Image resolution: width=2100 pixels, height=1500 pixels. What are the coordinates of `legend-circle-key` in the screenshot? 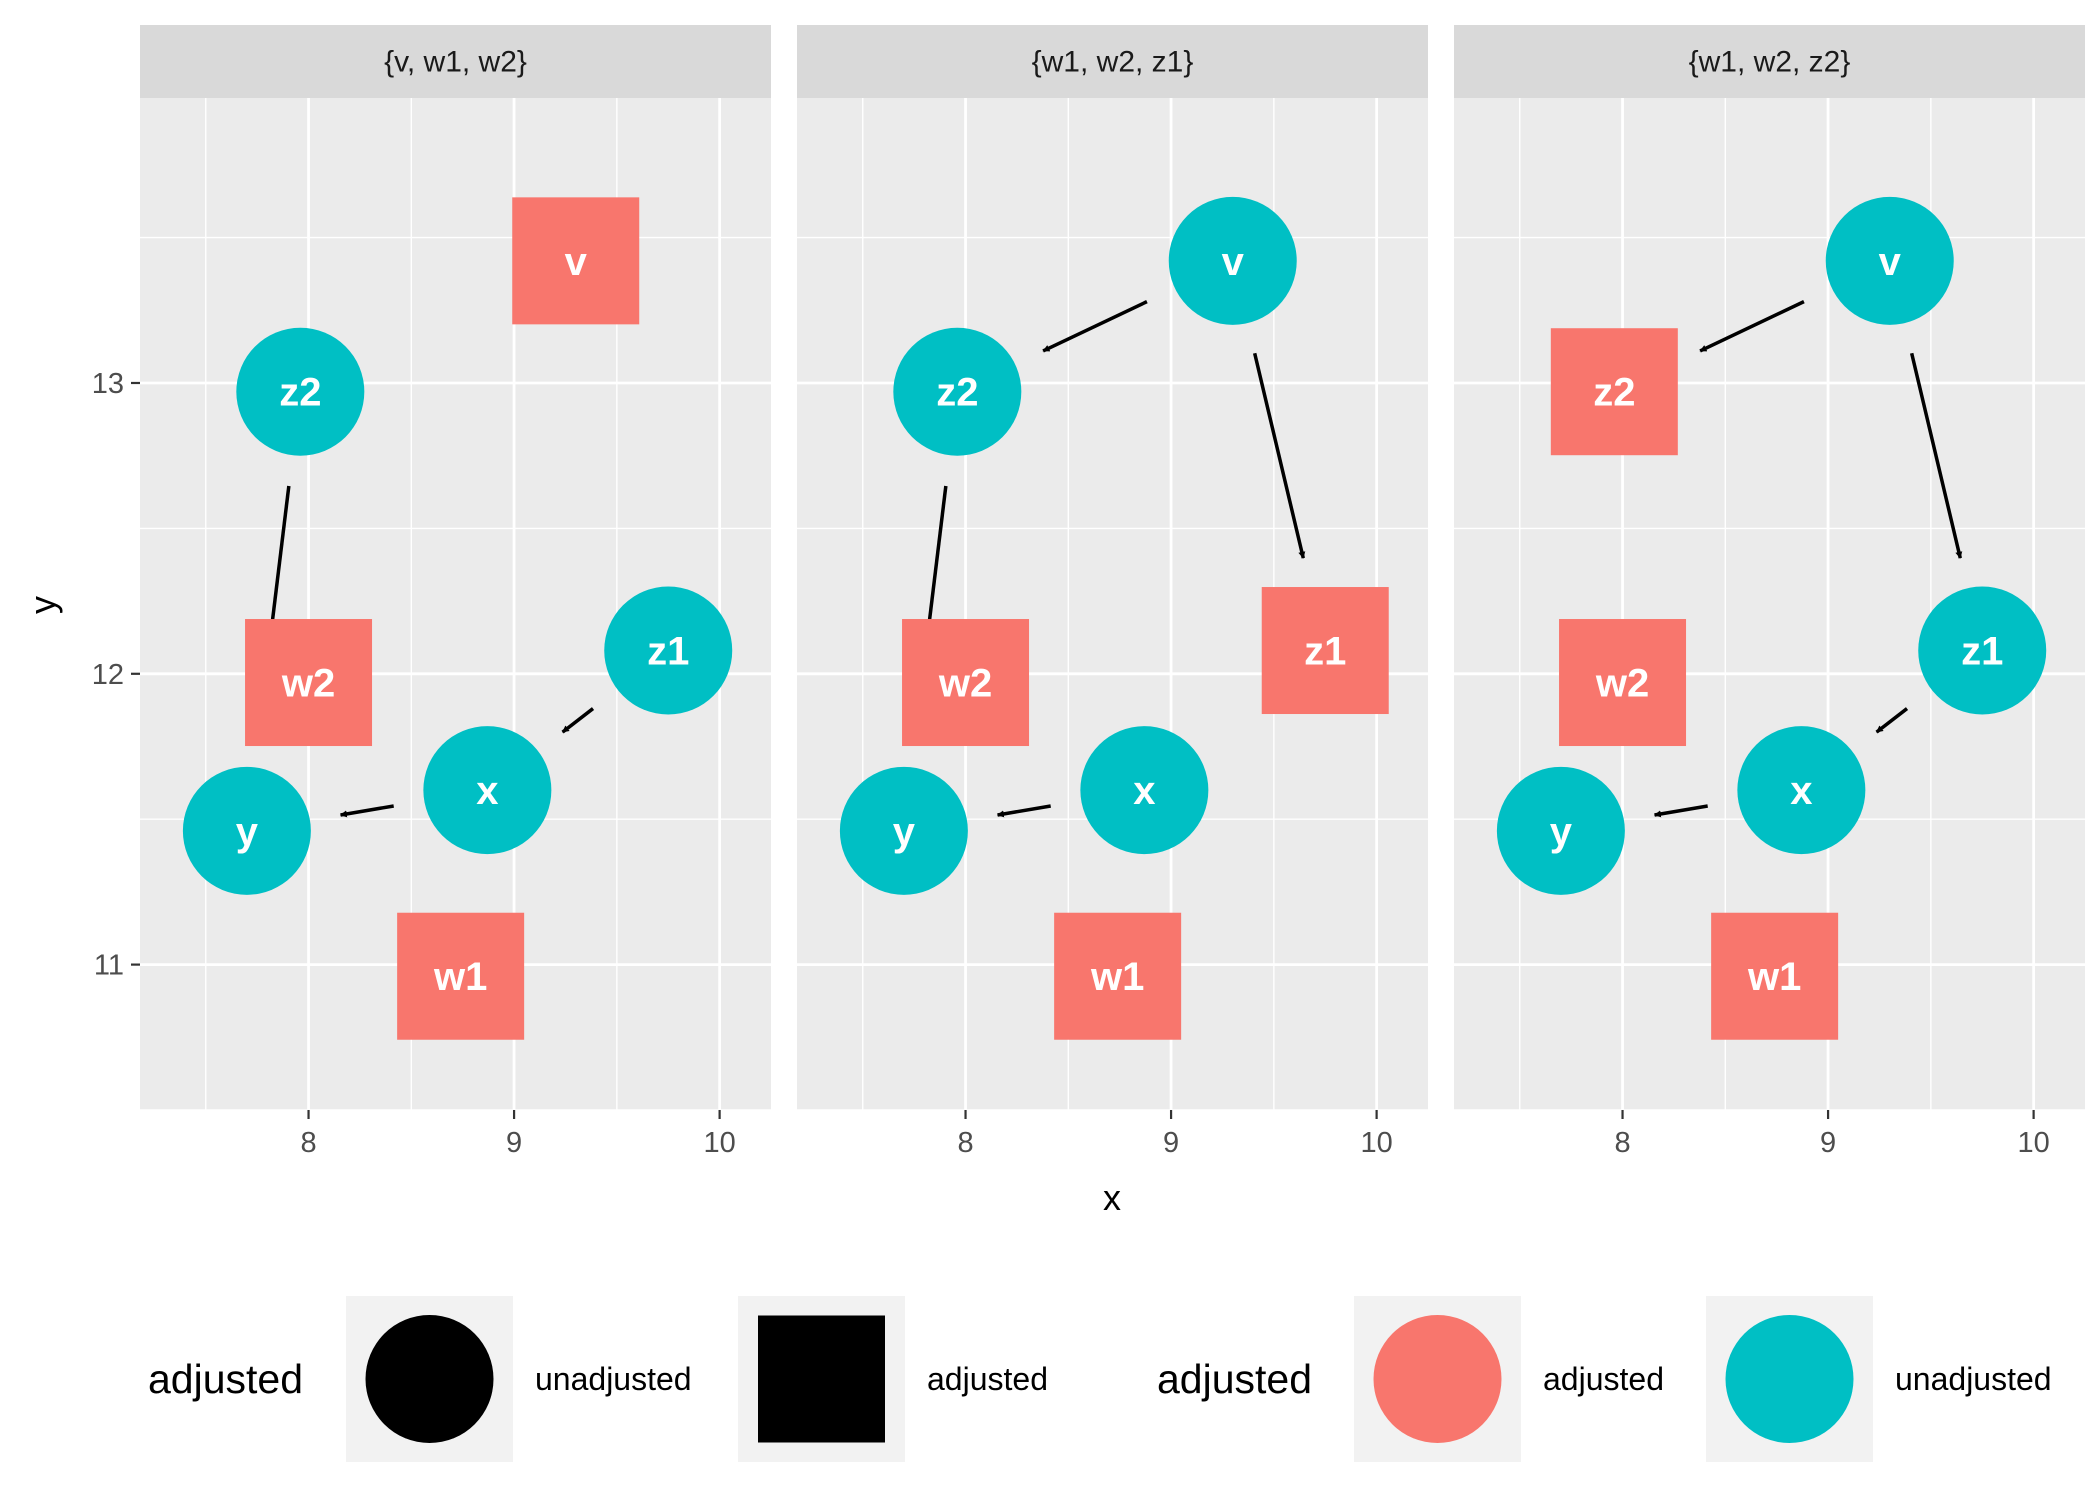 It's located at (429, 1379).